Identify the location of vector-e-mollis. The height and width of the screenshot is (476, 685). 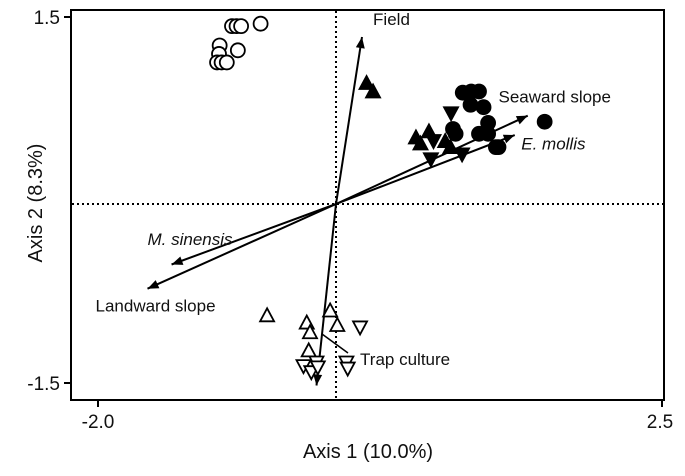
(425, 169).